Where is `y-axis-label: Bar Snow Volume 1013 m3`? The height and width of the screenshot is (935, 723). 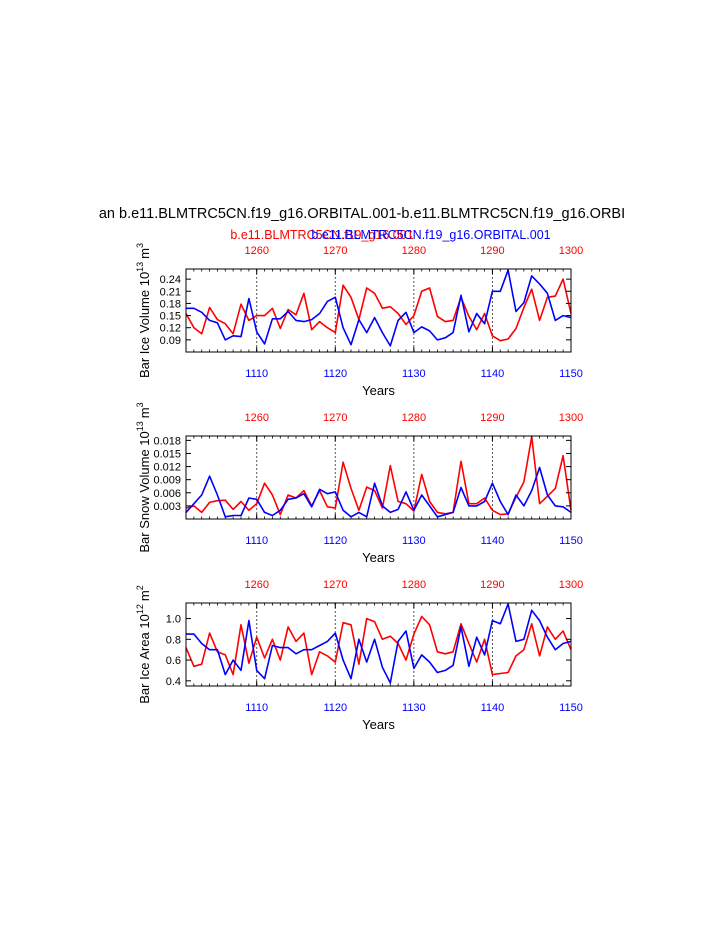
y-axis-label: Bar Snow Volume 1013 m3 is located at coordinates (143, 477).